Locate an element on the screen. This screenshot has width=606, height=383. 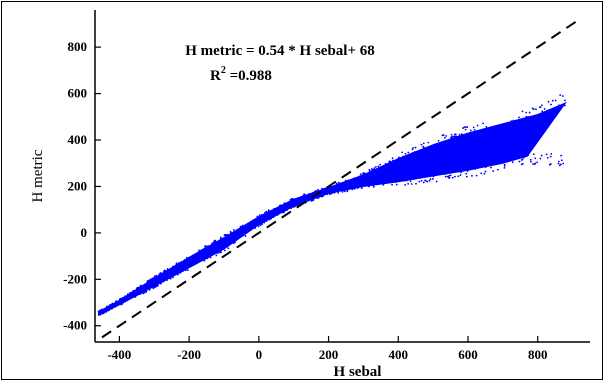
x-tick-label: -200 is located at coordinates (189, 354).